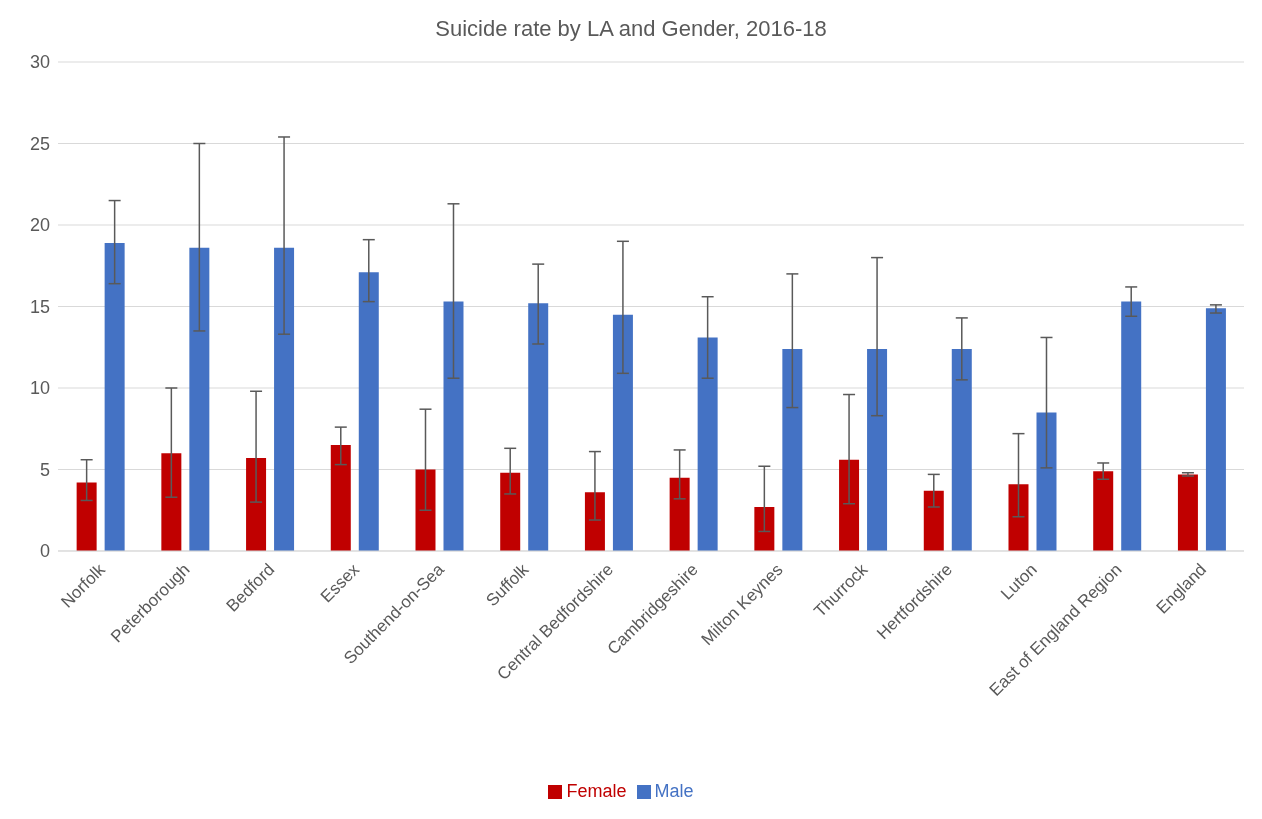  I want to click on y-tick-label: 0, so click(44, 551).